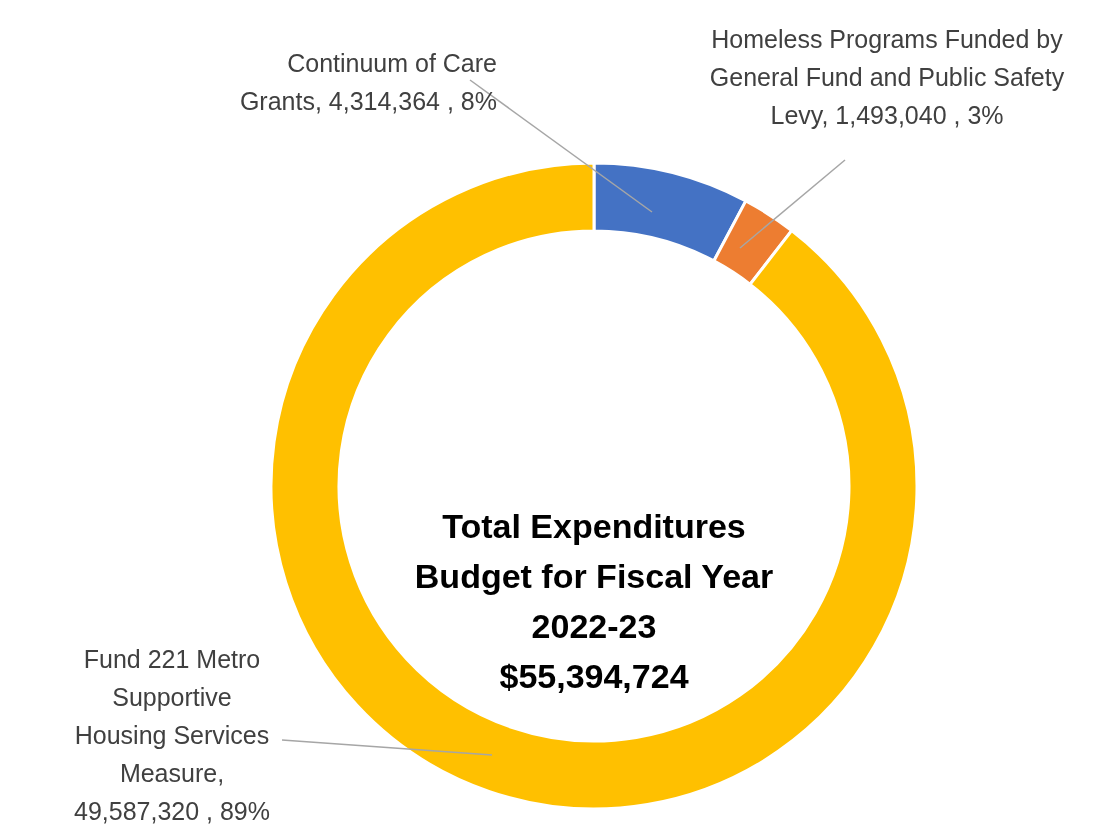 The image size is (1116, 833). What do you see at coordinates (887, 77) in the screenshot?
I see `slice-label: Homeless Programs Funded by General Fund and Public Safety Levy, 1,493,040 , 3%` at bounding box center [887, 77].